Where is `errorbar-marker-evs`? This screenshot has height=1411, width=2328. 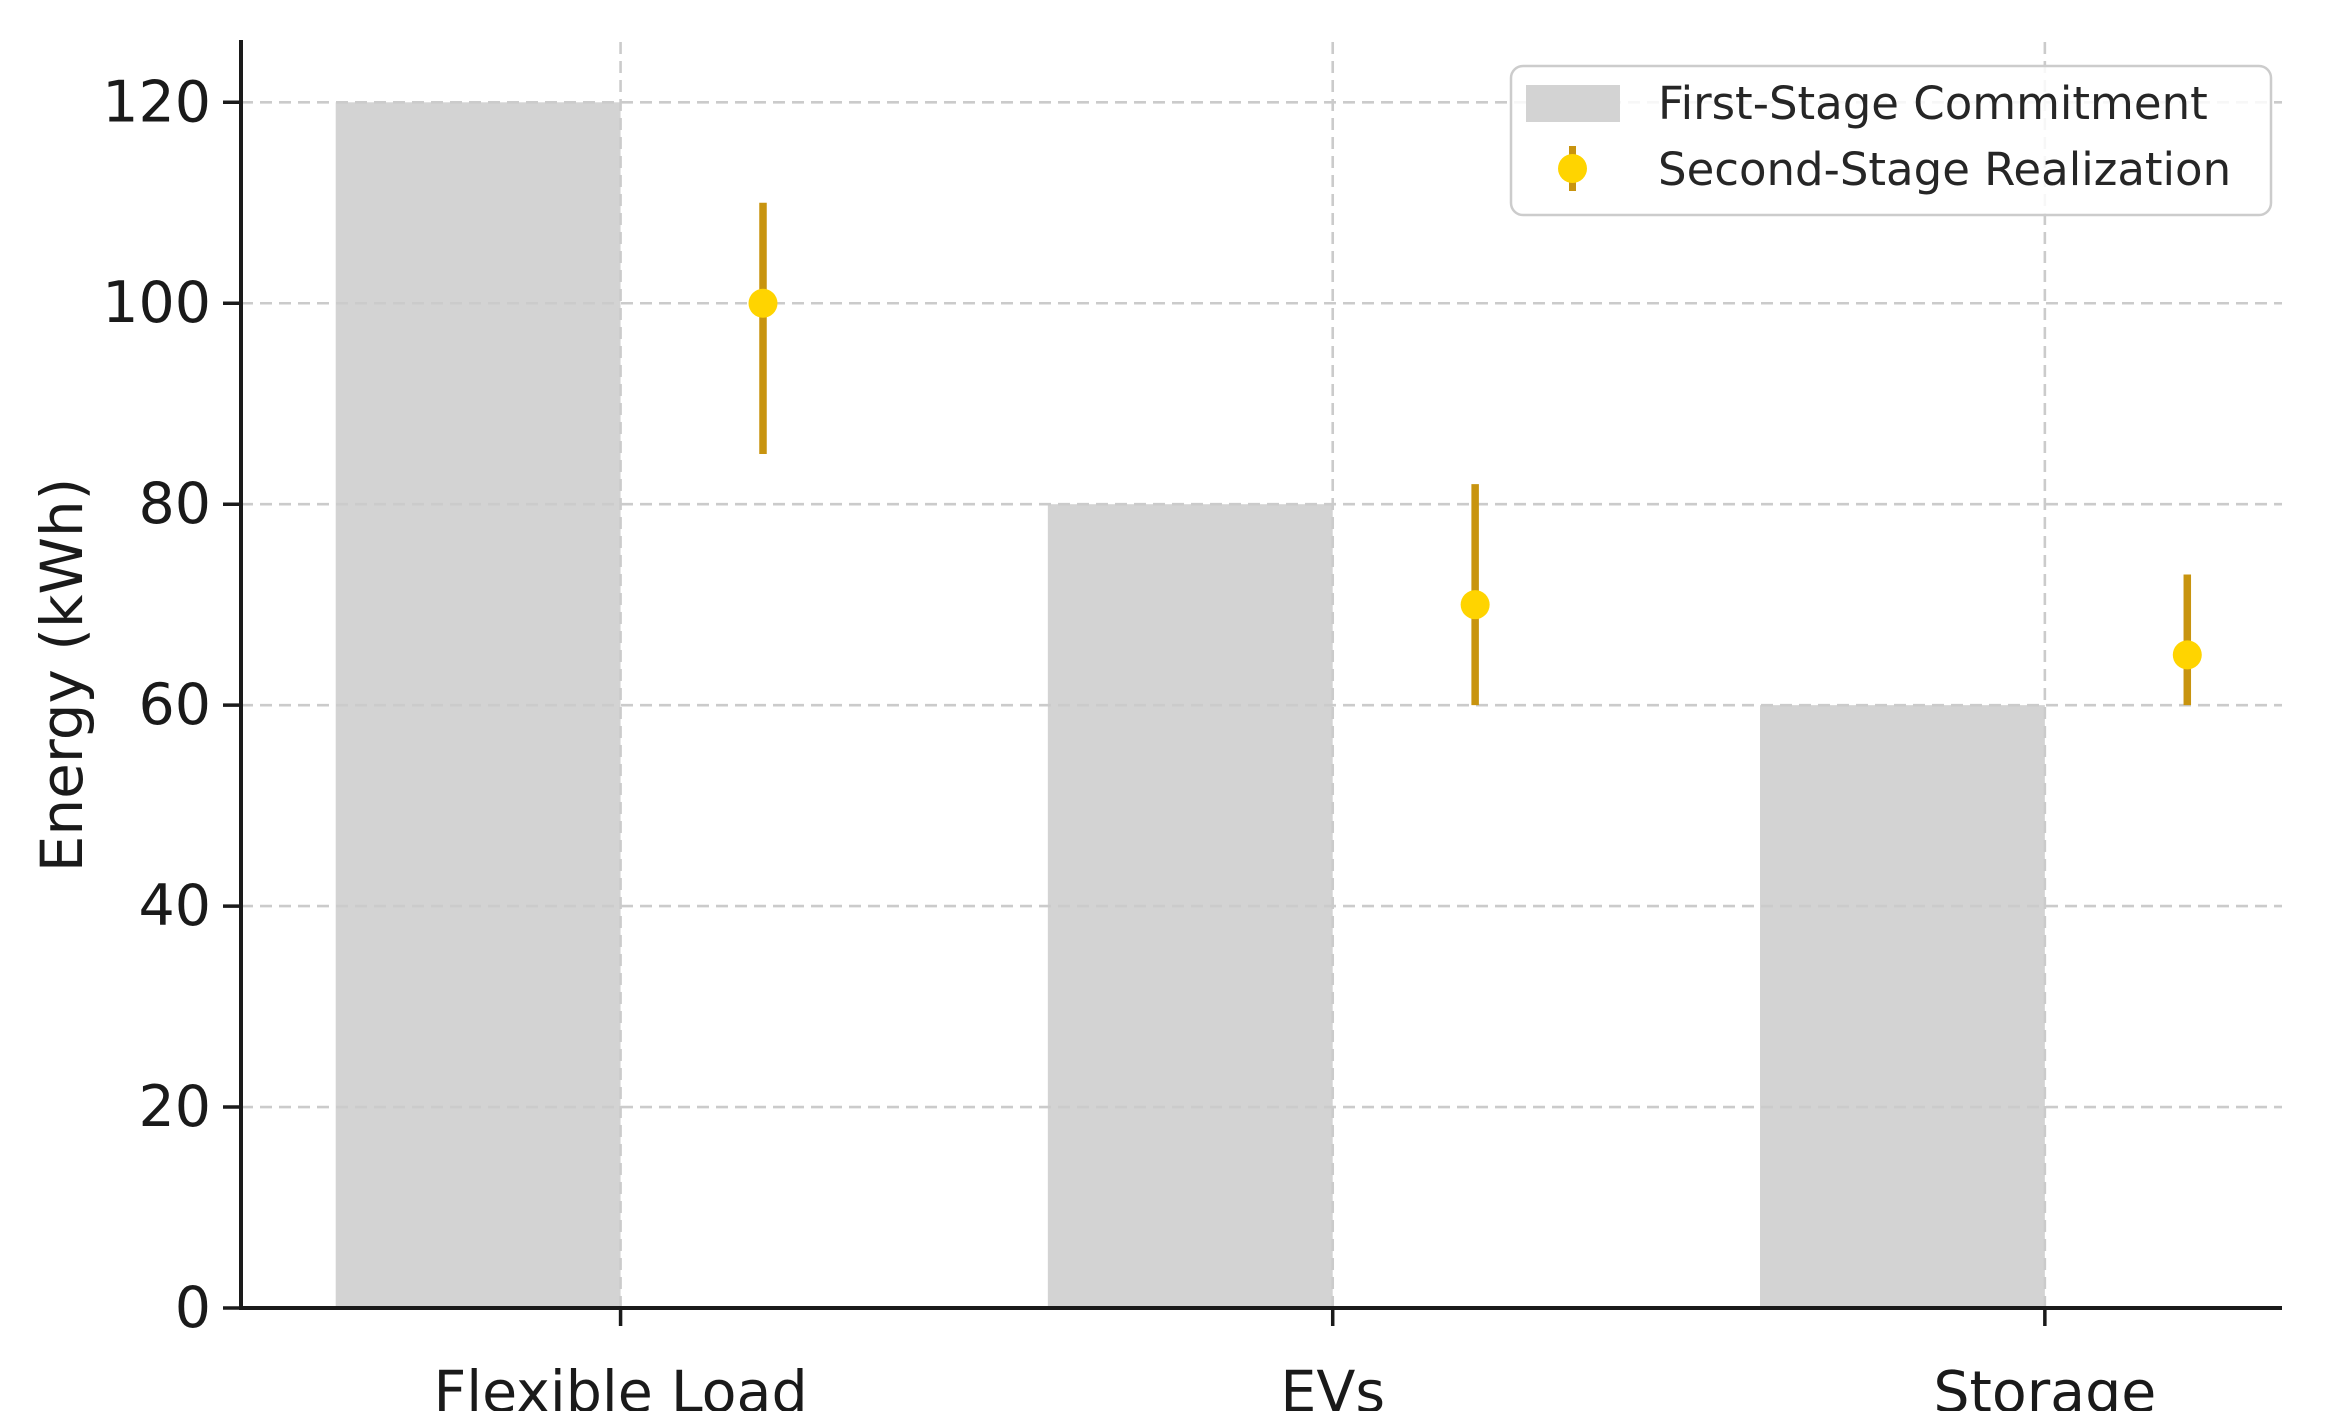 errorbar-marker-evs is located at coordinates (1475, 605).